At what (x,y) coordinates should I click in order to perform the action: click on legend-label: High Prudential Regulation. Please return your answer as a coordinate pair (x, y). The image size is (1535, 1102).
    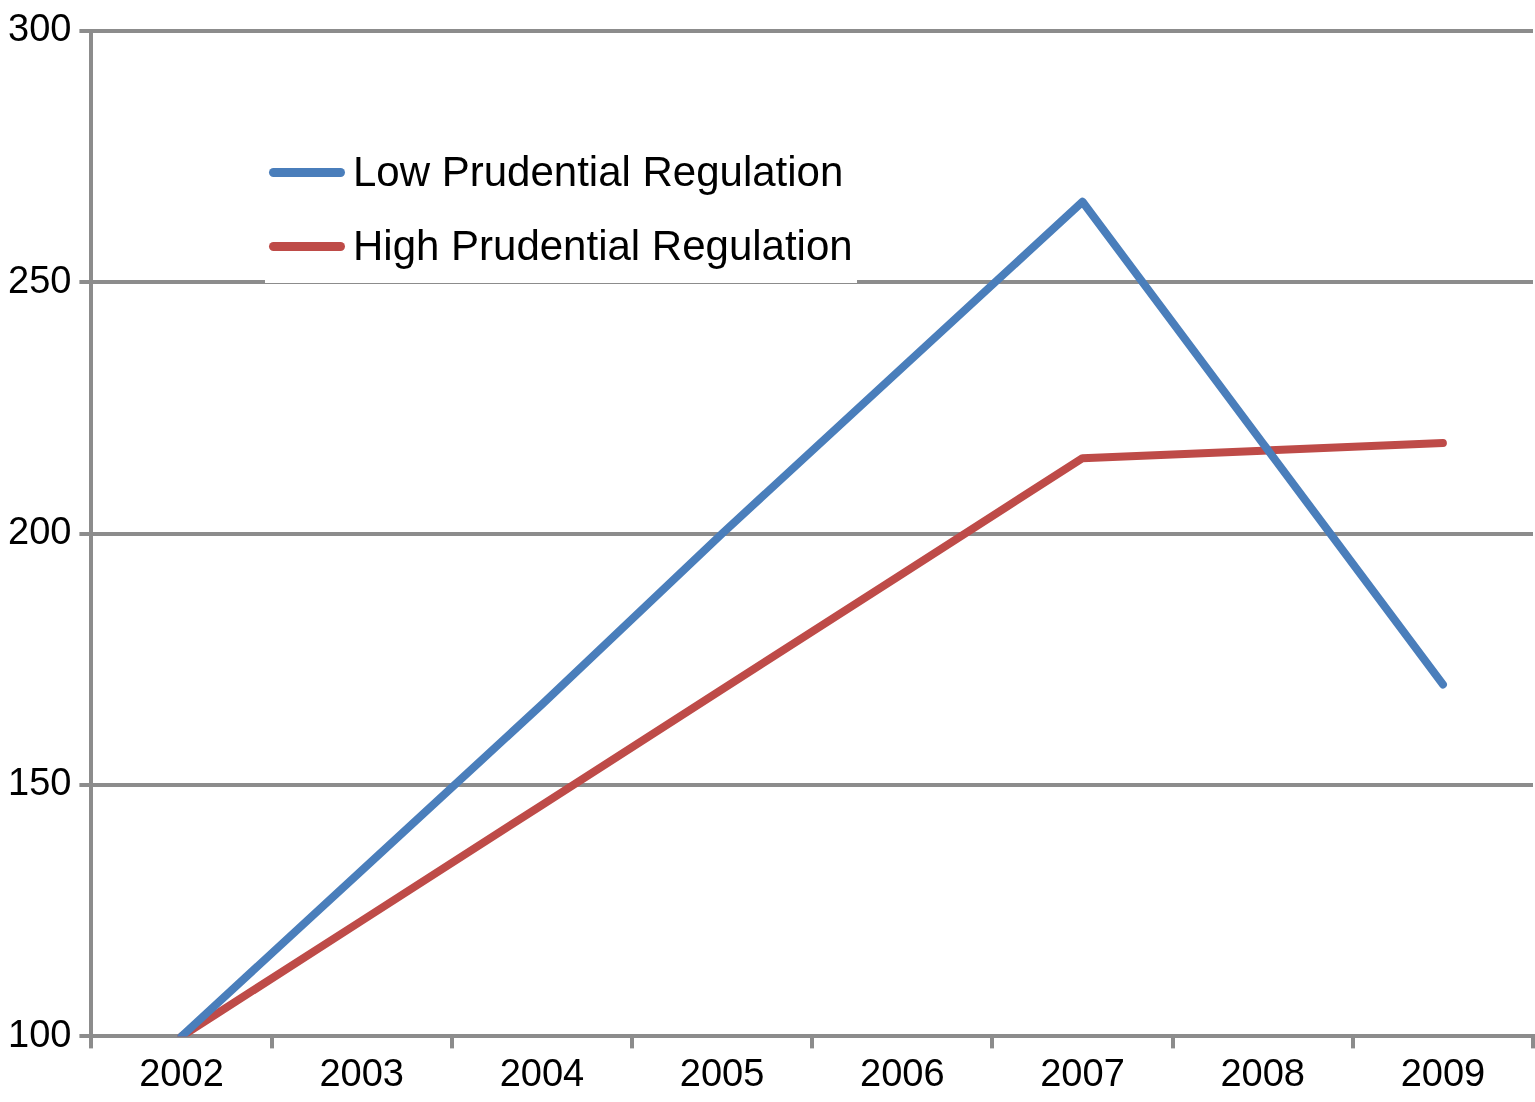
    Looking at the image, I should click on (603, 246).